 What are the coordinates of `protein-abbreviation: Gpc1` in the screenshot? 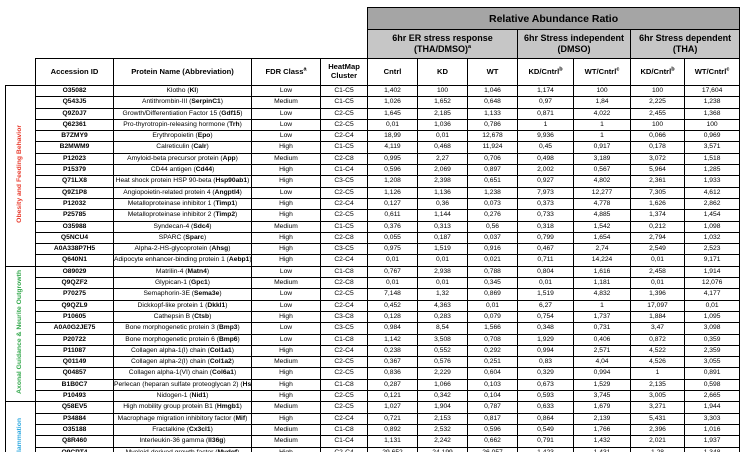 It's located at (199, 283).